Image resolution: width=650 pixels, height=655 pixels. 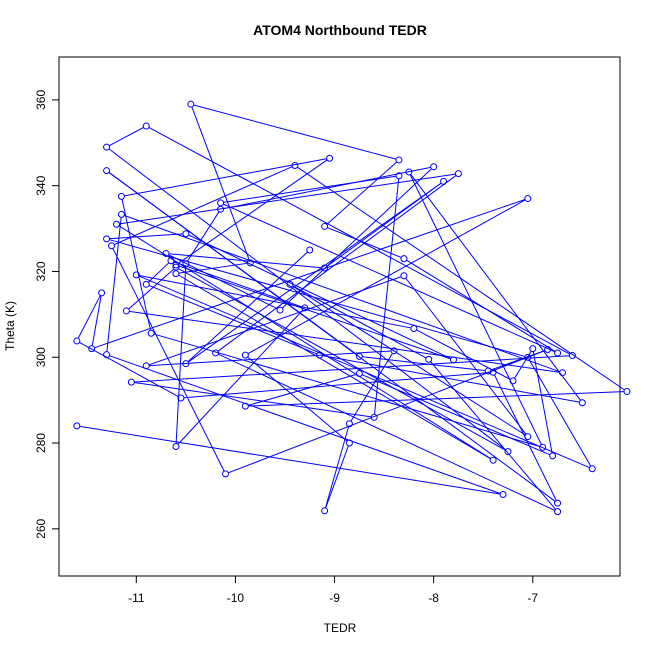 What do you see at coordinates (236, 598) in the screenshot?
I see `x-tick-label: -10` at bounding box center [236, 598].